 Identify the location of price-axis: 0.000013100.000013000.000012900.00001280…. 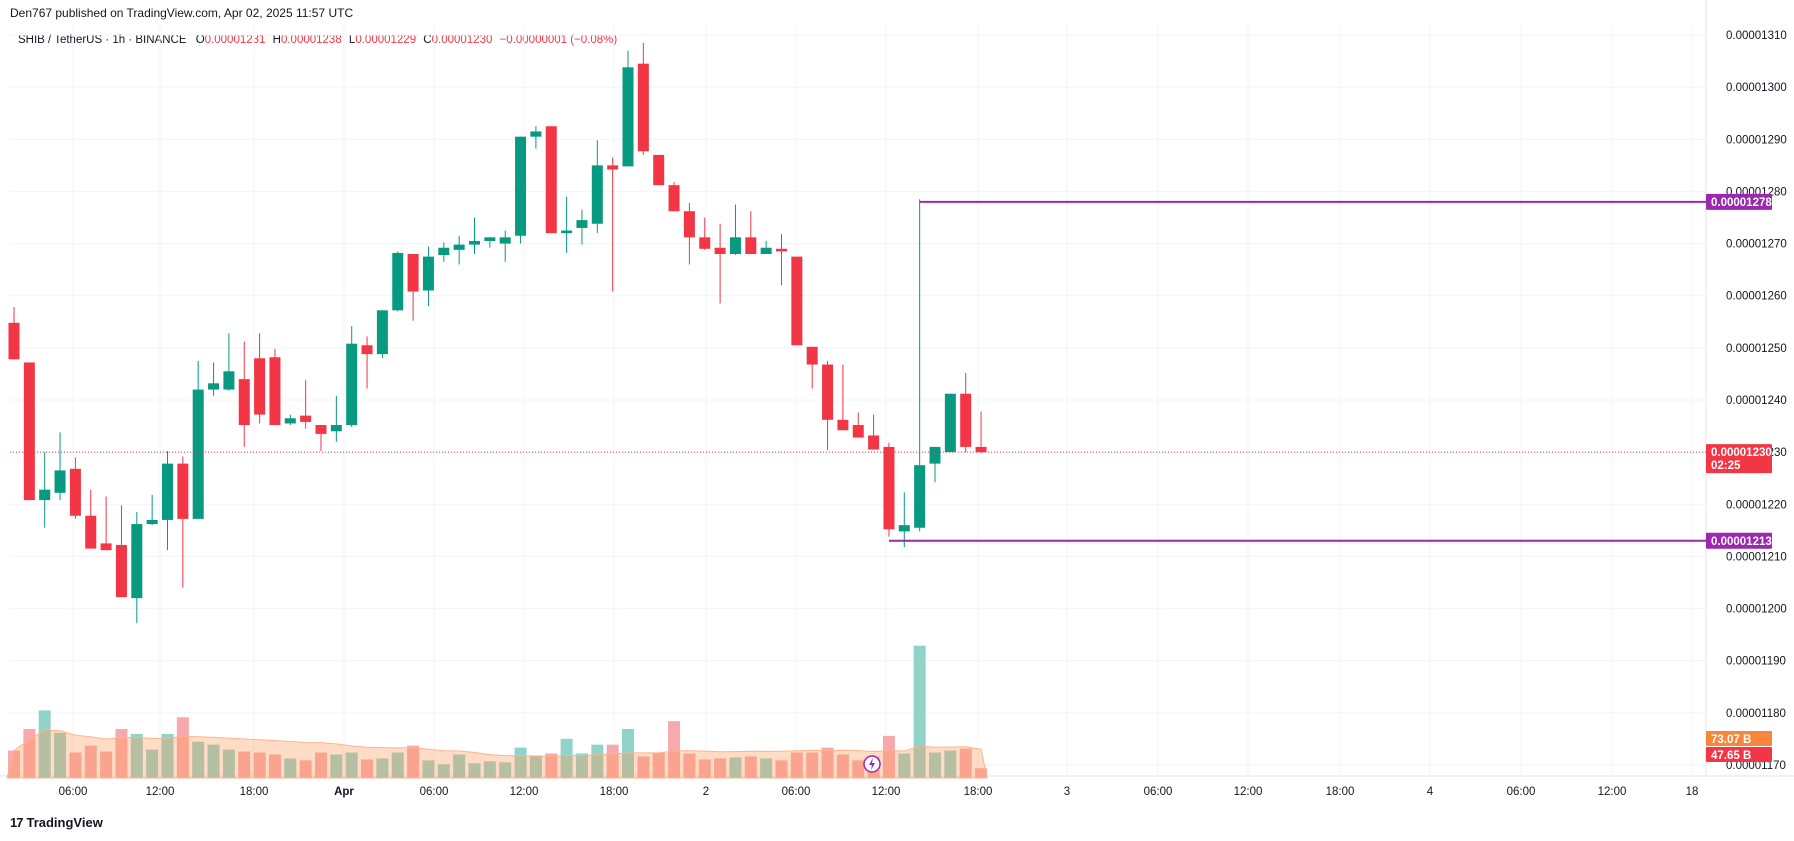
(1756, 401).